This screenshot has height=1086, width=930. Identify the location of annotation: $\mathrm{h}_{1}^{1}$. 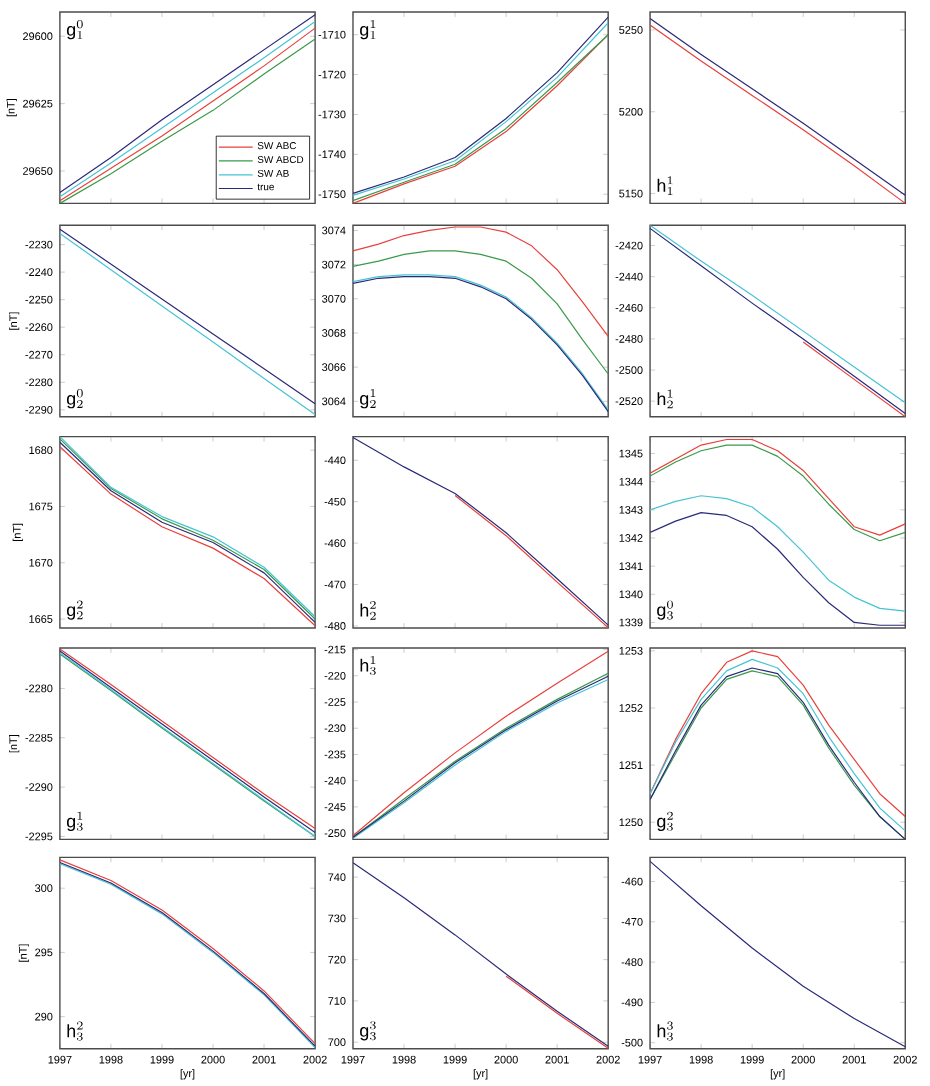
(665, 186).